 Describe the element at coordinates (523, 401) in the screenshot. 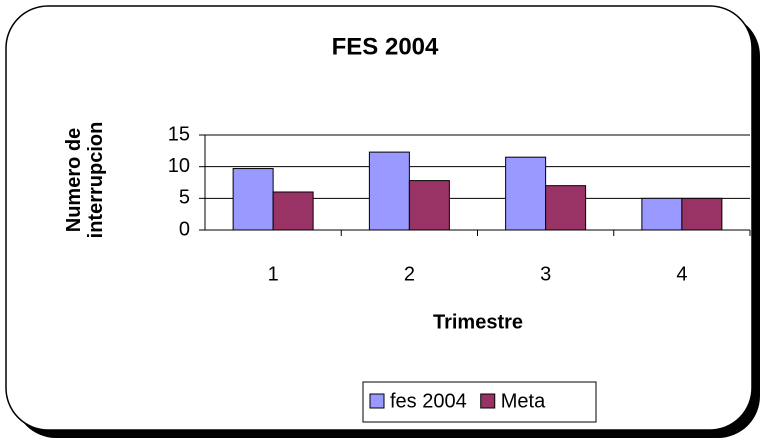

I see `legend-label: Meta` at that location.